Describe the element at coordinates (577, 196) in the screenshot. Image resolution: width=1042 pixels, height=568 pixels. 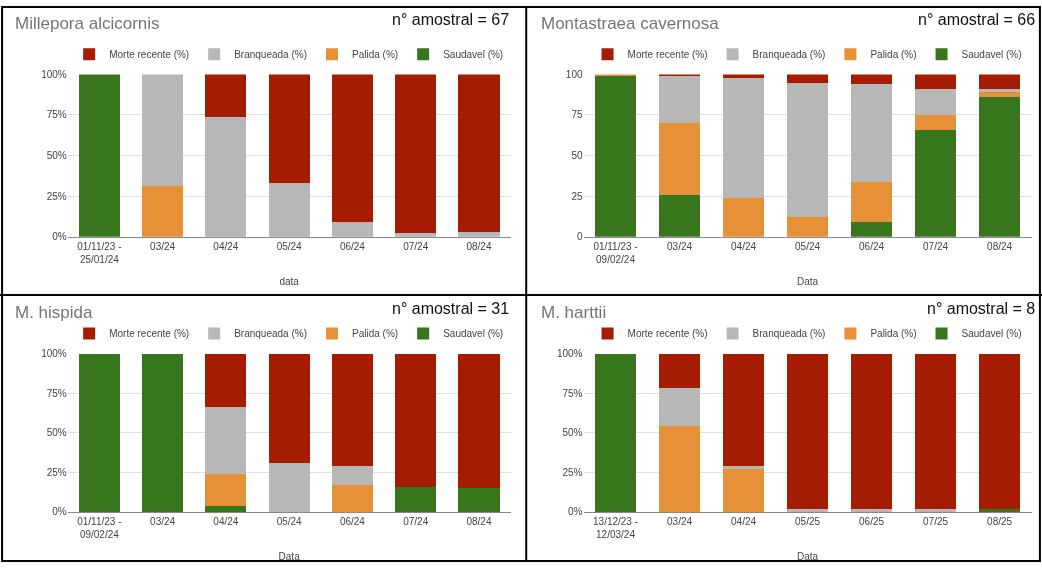
I see `y-tick-label: 25` at that location.